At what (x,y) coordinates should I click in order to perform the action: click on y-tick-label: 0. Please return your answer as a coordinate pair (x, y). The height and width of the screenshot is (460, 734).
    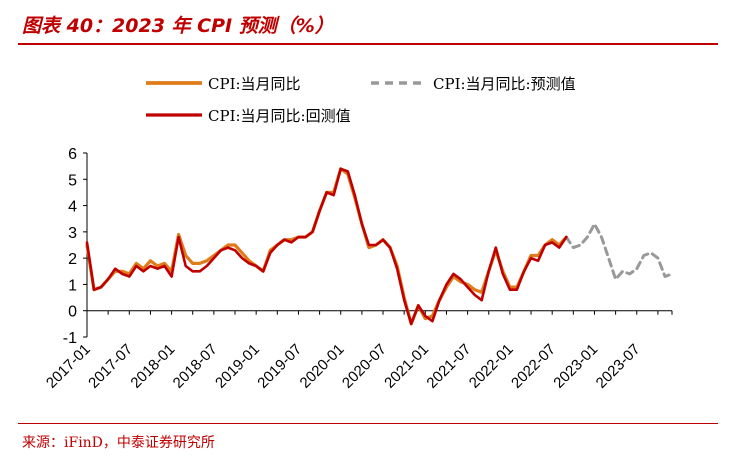
    Looking at the image, I should click on (72, 312).